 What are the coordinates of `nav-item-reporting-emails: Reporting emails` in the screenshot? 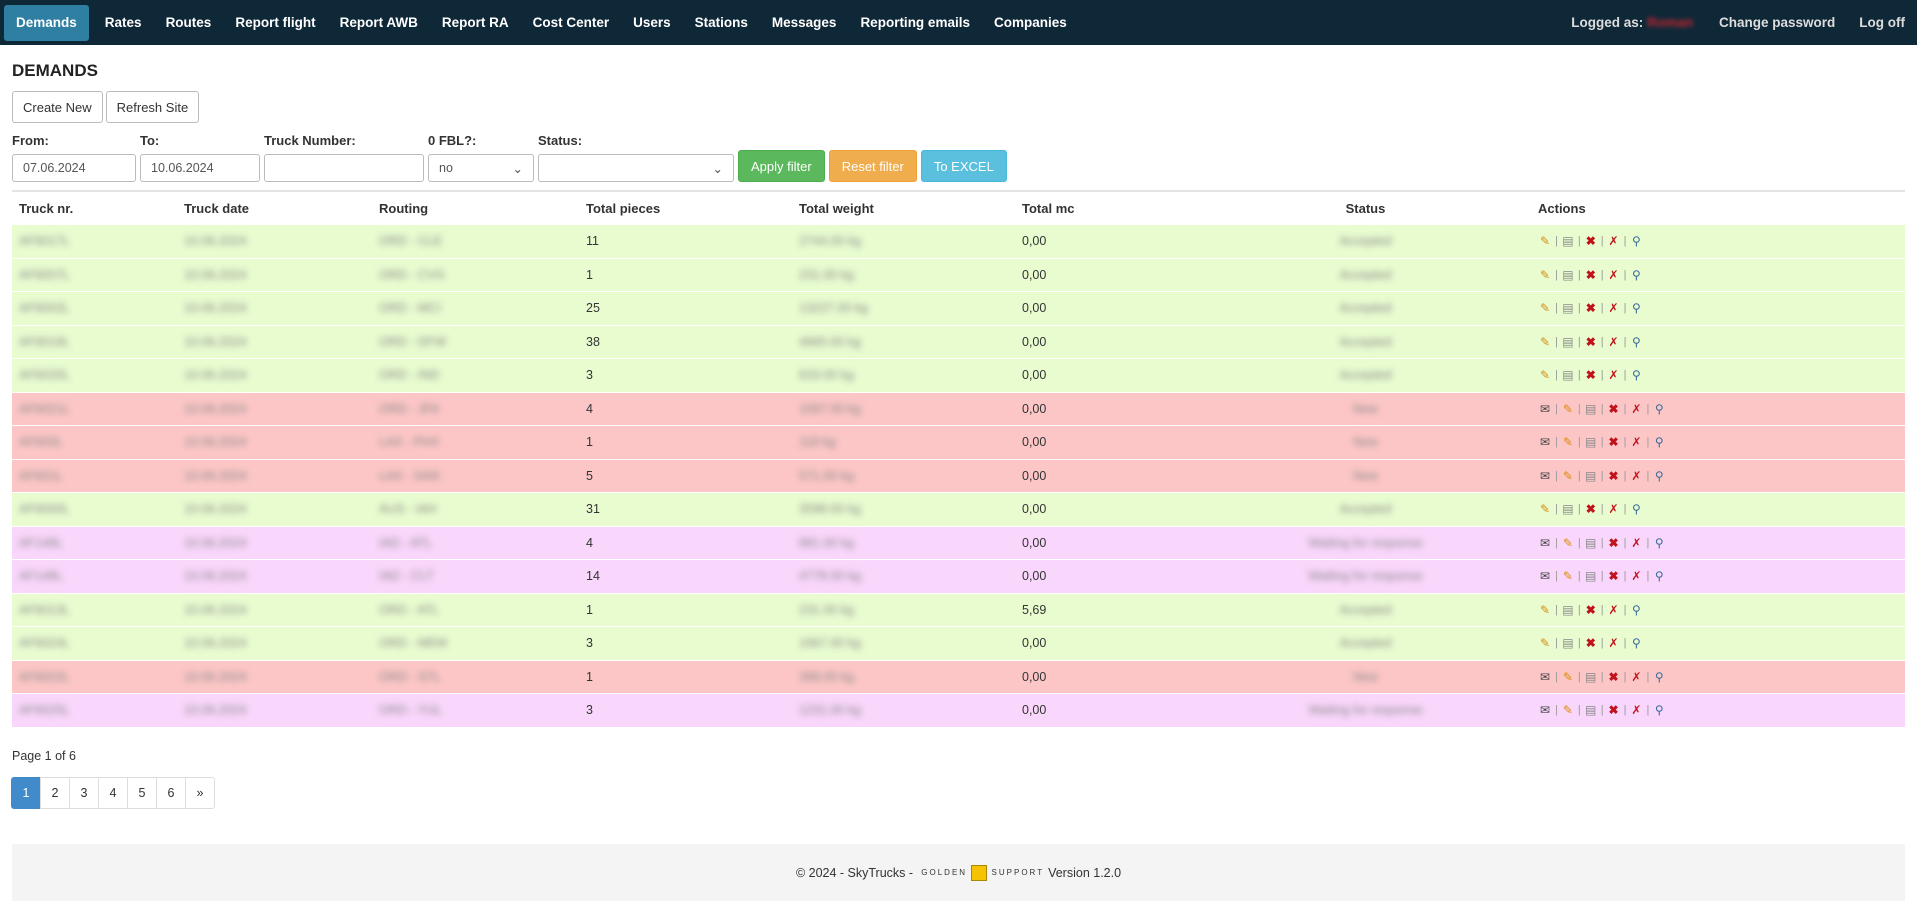 It's located at (915, 22).